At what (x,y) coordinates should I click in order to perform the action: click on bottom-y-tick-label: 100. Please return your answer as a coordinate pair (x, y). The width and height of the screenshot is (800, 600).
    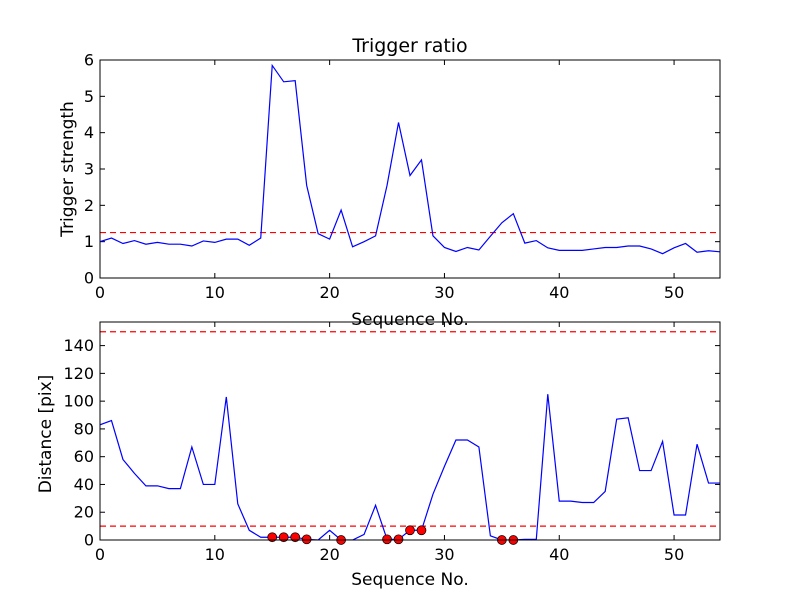
    Looking at the image, I should click on (78, 401).